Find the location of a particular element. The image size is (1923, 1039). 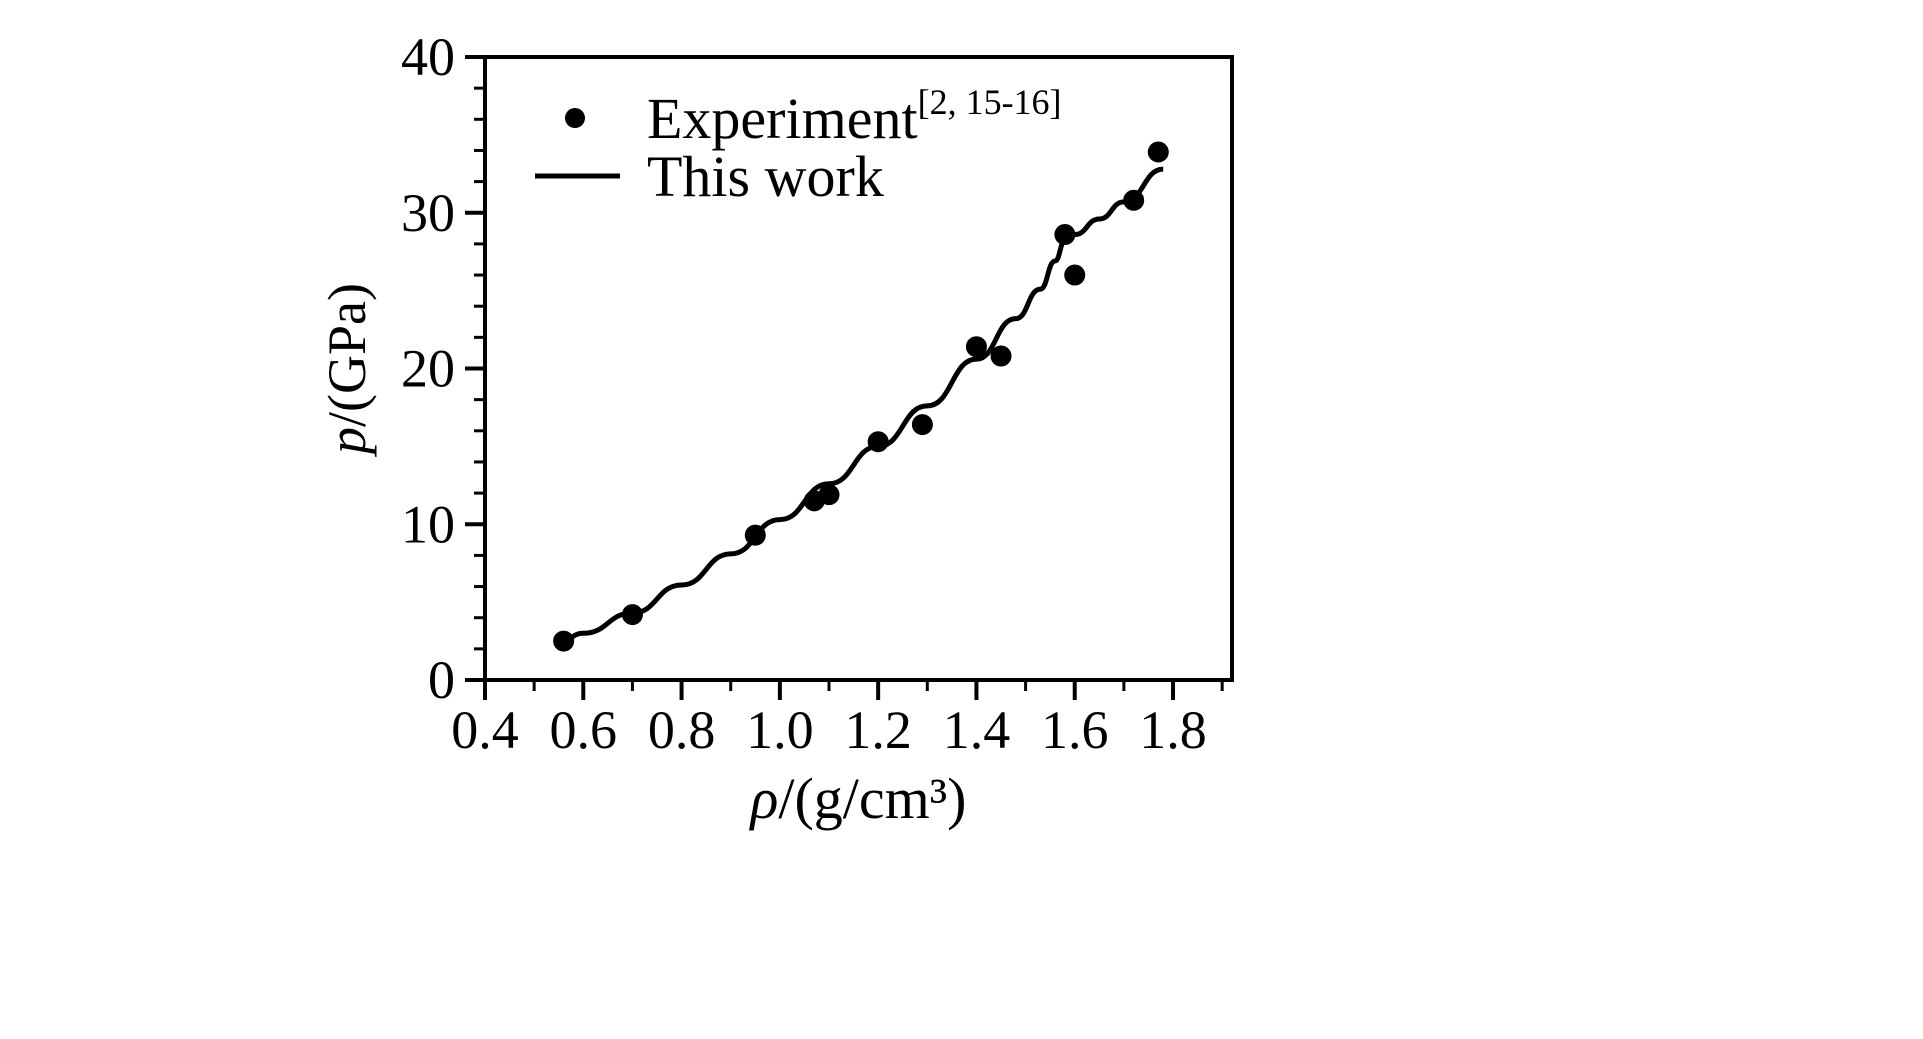

x-tick-label: 1.2 is located at coordinates (878, 730).